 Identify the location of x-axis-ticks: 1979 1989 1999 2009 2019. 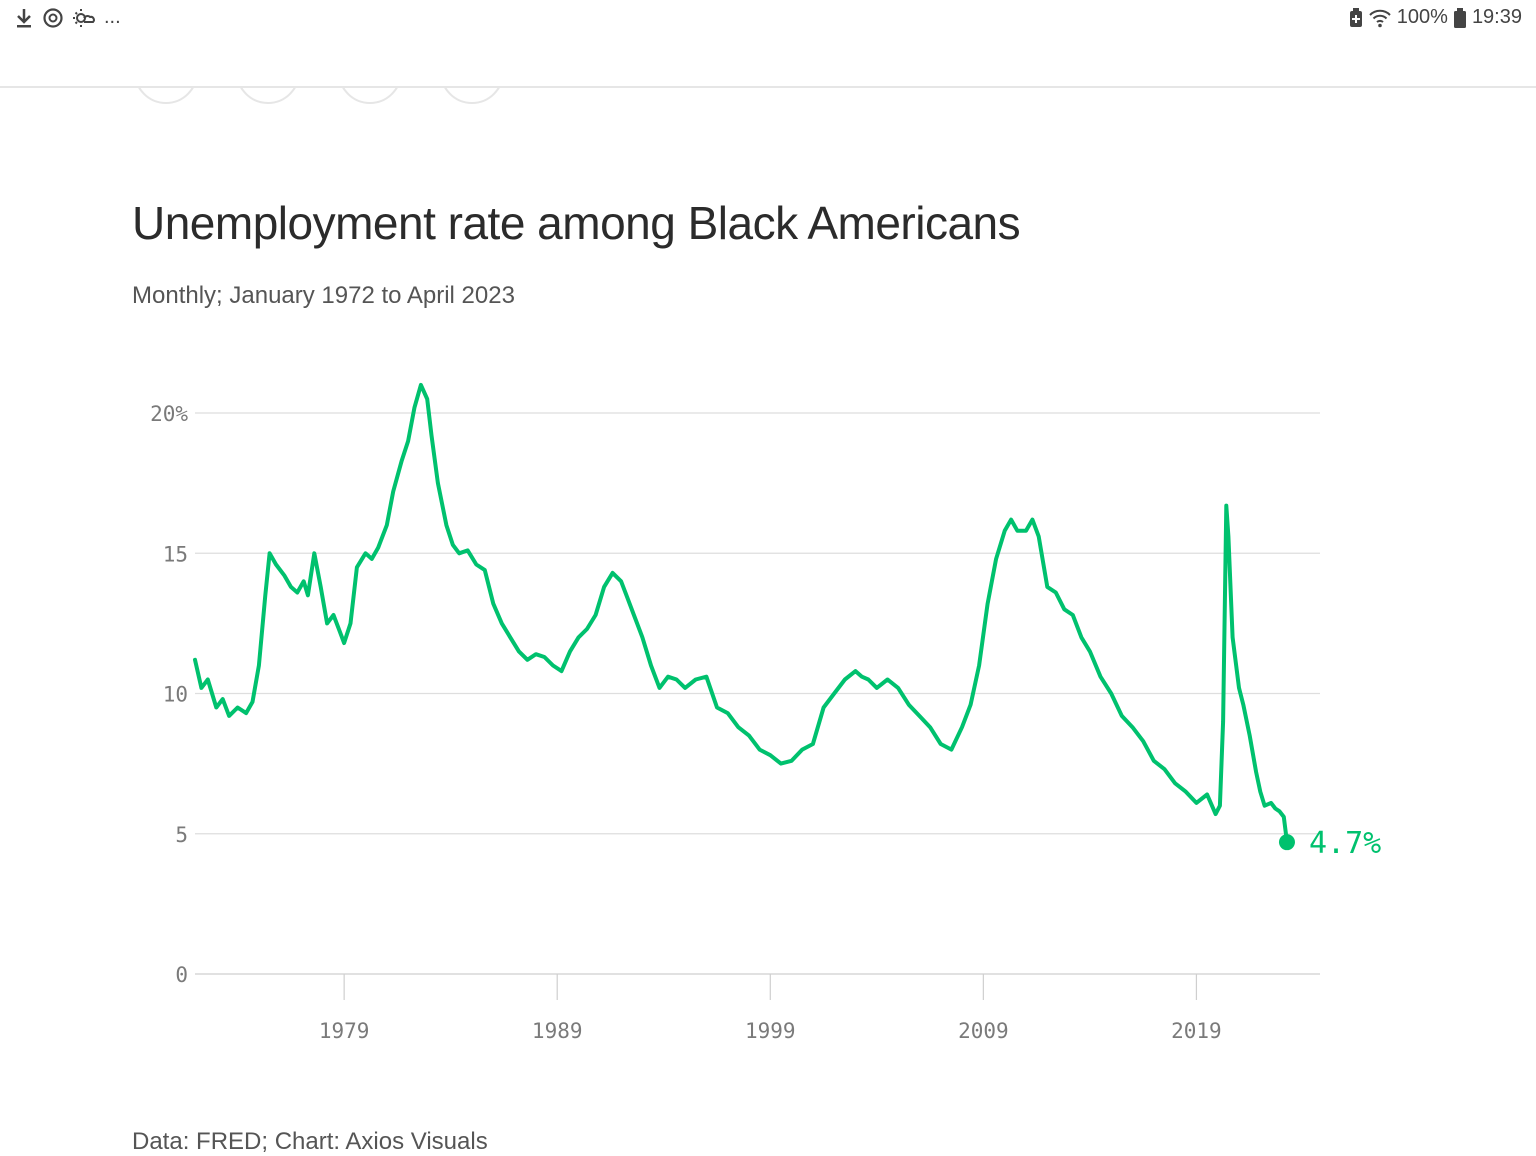
(770, 1008).